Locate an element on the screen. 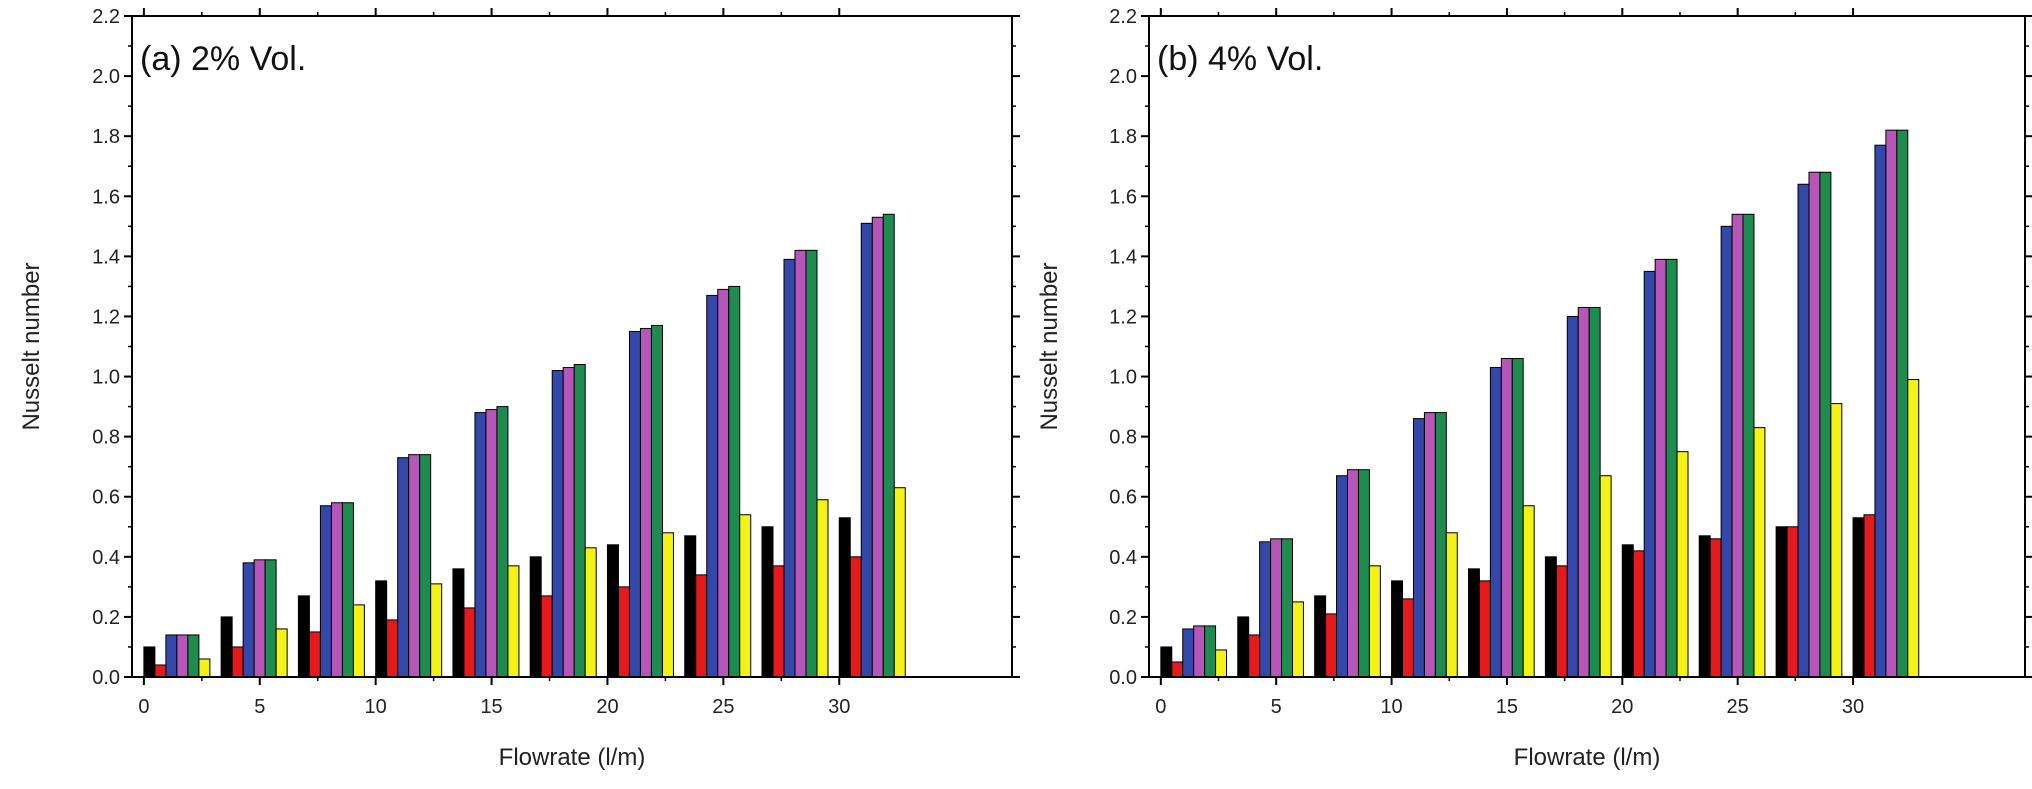  bar-series5-group2 is located at coordinates (1287, 608).